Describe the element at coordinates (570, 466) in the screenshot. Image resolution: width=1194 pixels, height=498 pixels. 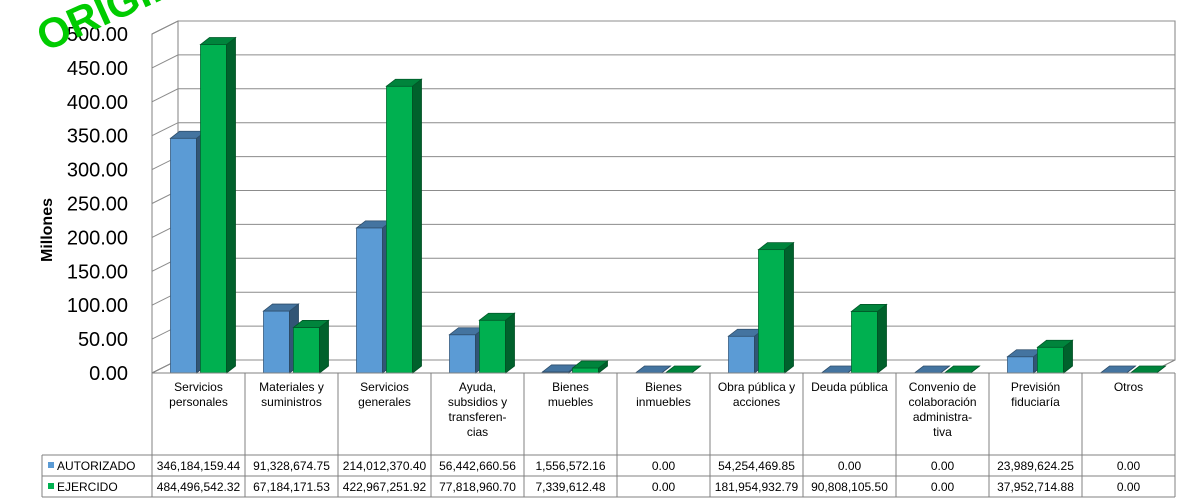
I see `data-label: 1,556,572.16` at that location.